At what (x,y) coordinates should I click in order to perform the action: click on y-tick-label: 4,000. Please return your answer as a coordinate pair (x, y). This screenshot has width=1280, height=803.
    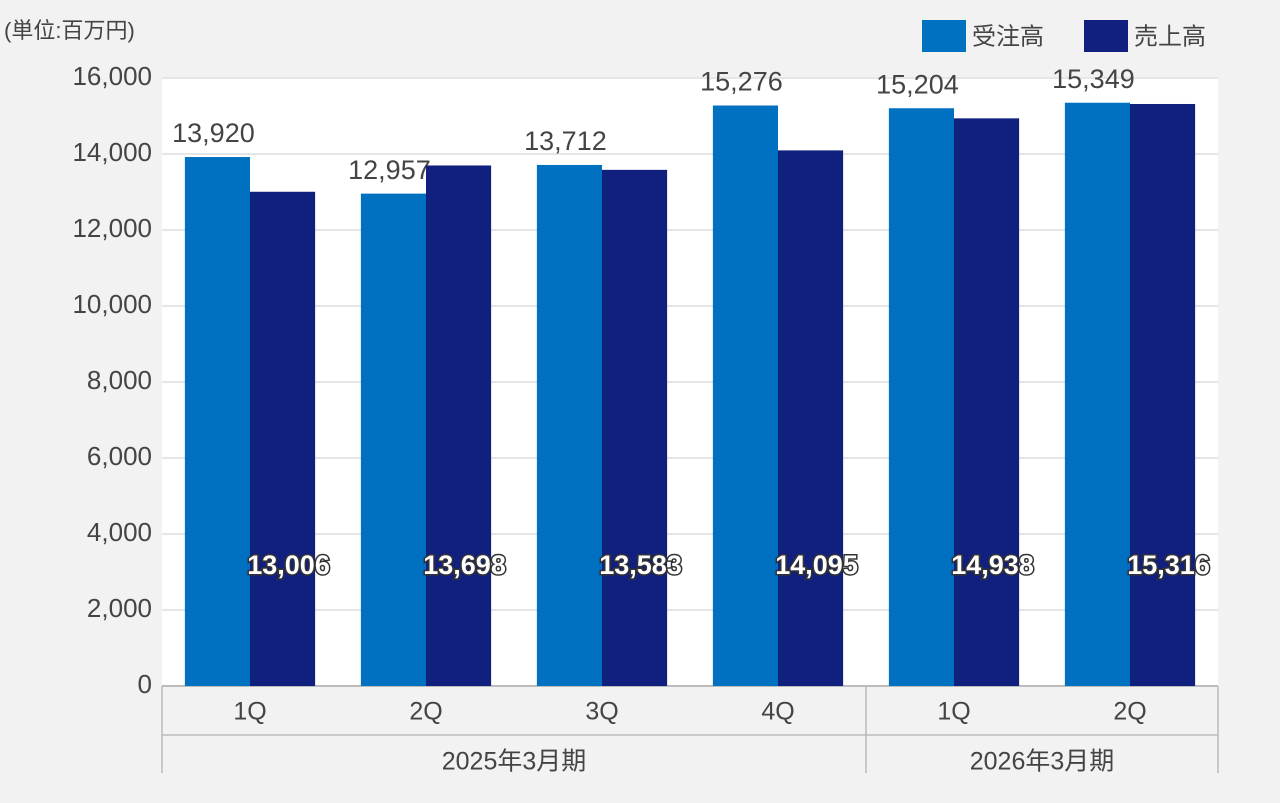
    Looking at the image, I should click on (119, 532).